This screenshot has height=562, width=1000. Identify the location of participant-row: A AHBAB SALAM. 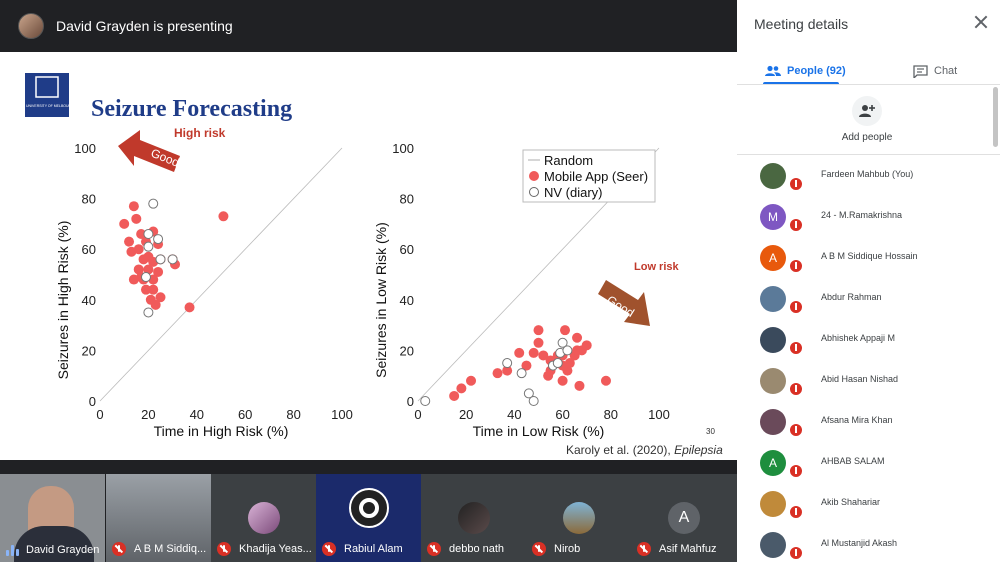
(868, 463).